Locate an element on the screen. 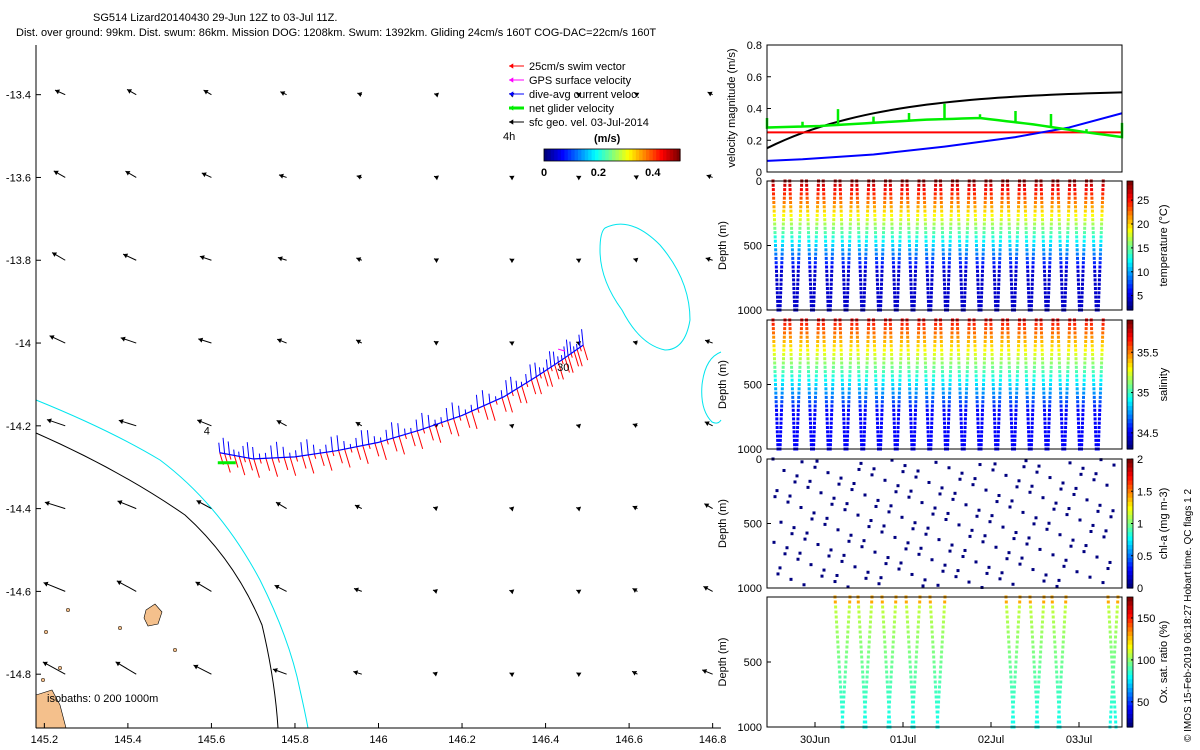 This screenshot has height=750, width=1200. map-xtick-label: 145.2 is located at coordinates (45, 740).